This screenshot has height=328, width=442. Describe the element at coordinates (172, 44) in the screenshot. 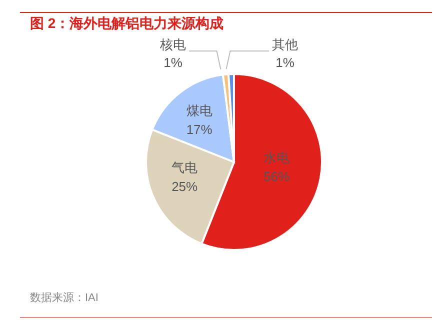

I see `slice-label: 核电` at that location.